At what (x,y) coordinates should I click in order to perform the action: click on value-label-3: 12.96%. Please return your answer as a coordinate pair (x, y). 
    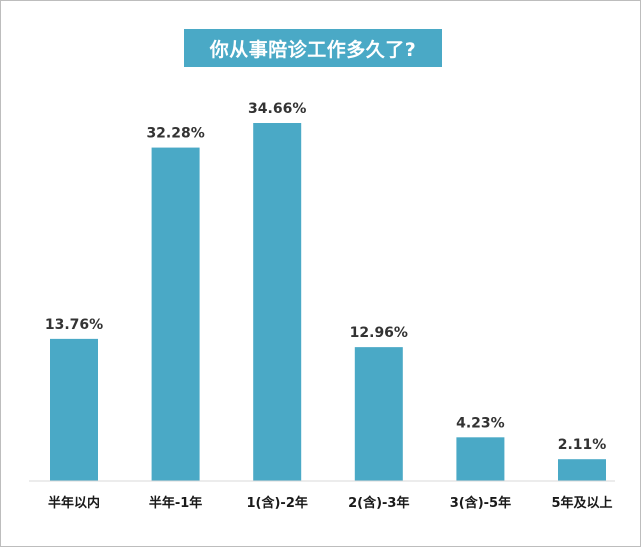
    Looking at the image, I should click on (379, 333).